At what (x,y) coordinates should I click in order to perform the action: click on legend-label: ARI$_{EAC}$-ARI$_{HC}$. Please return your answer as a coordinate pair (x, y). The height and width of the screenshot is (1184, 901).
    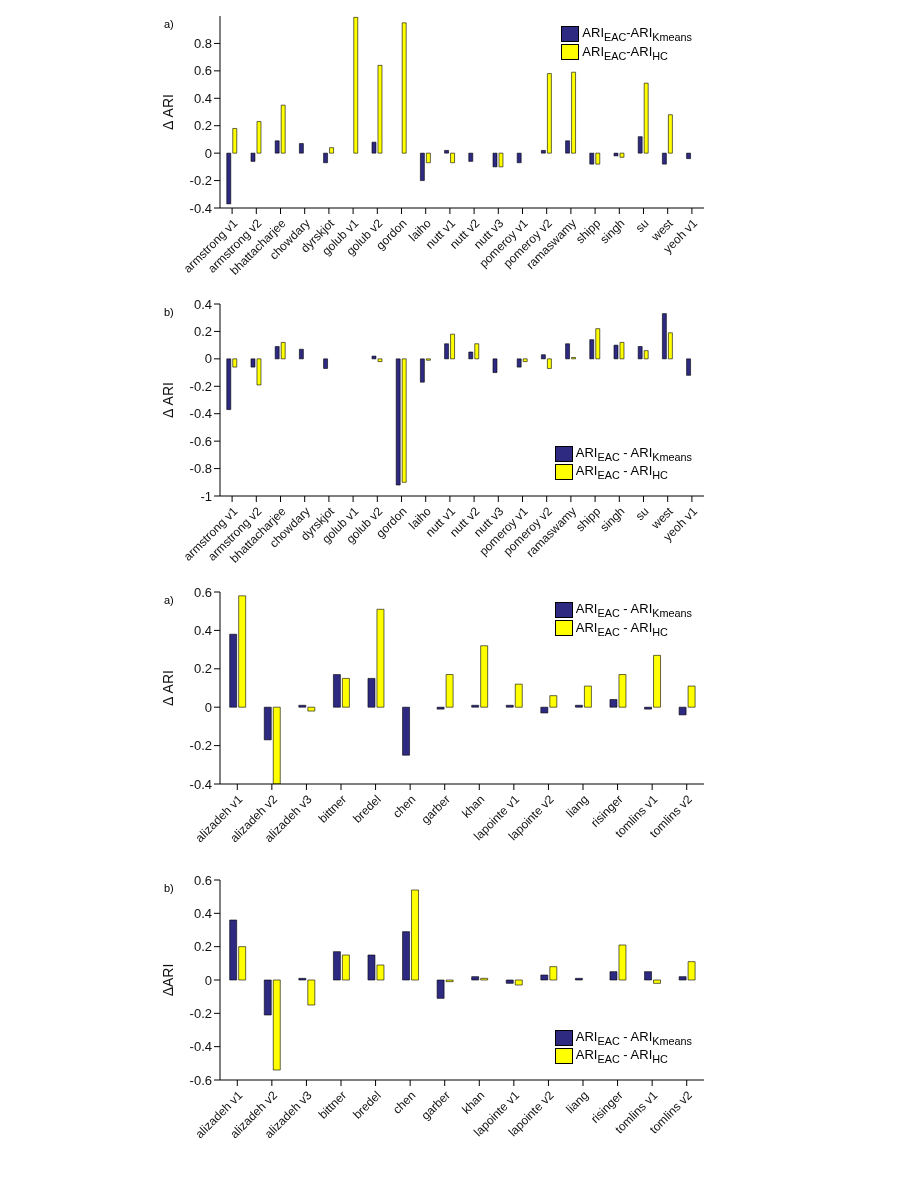
    Looking at the image, I should click on (625, 52).